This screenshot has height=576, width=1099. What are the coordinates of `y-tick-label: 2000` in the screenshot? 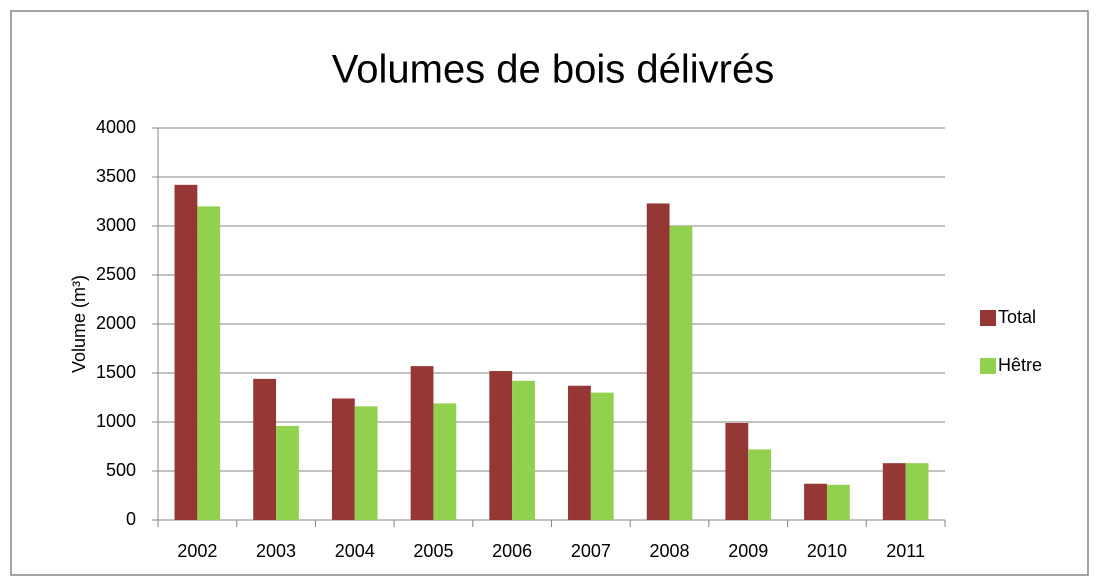 It's located at (116, 323).